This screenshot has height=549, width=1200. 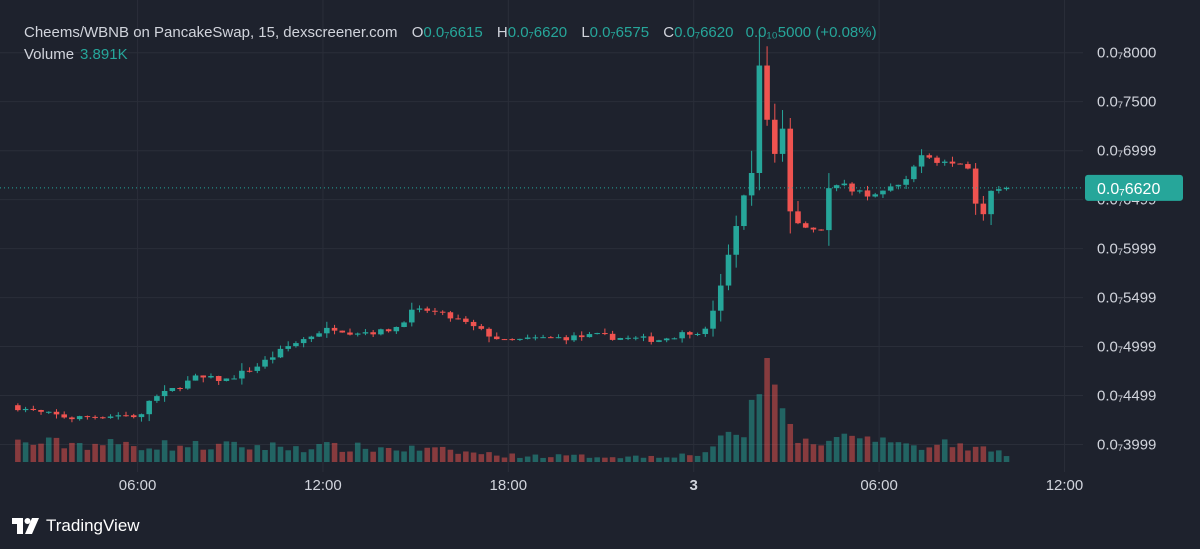 What do you see at coordinates (1126, 102) in the screenshot?
I see `price-tick-label: 0.0₇7500` at bounding box center [1126, 102].